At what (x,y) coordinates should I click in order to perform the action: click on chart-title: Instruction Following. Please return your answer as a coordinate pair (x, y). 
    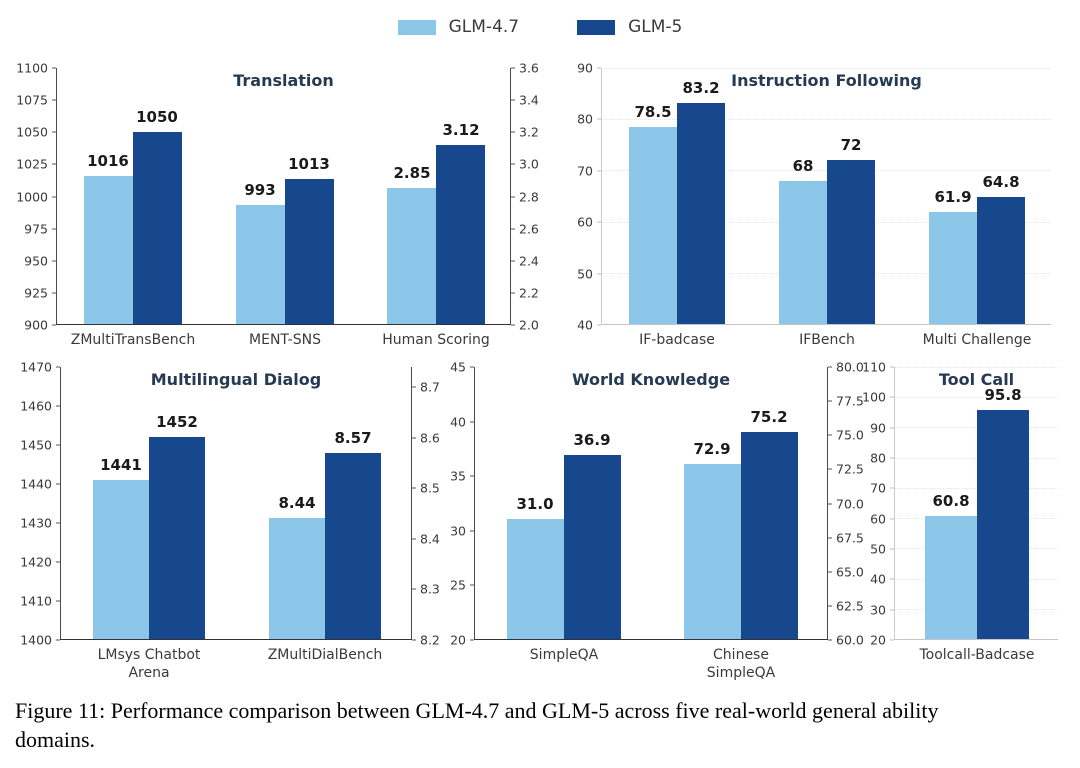
    Looking at the image, I should click on (826, 80).